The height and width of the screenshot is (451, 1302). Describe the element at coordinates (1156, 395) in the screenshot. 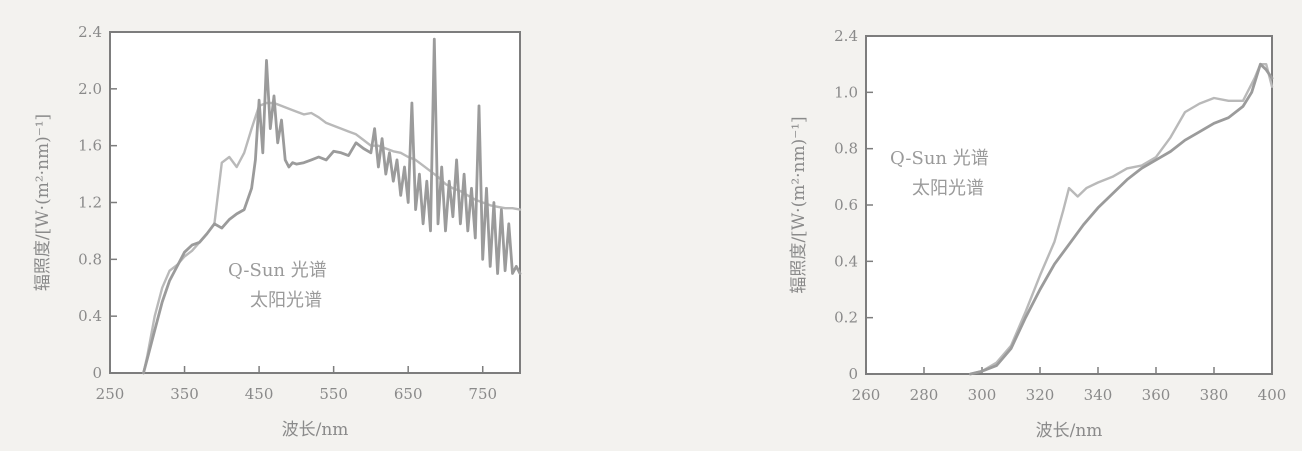

I see `x-tick-label: 360` at that location.